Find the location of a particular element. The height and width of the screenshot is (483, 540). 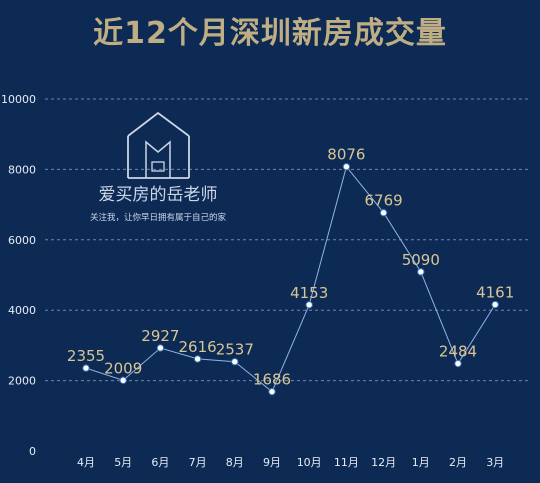

house-icon is located at coordinates (158, 145).